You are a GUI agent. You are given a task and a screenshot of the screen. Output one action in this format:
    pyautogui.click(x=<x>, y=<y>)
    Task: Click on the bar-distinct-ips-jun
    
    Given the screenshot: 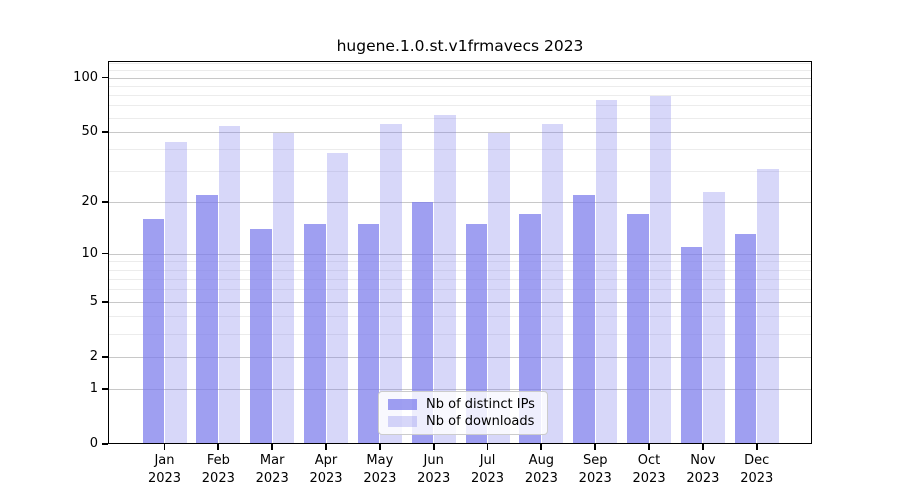 What is the action you would take?
    pyautogui.click(x=422, y=323)
    